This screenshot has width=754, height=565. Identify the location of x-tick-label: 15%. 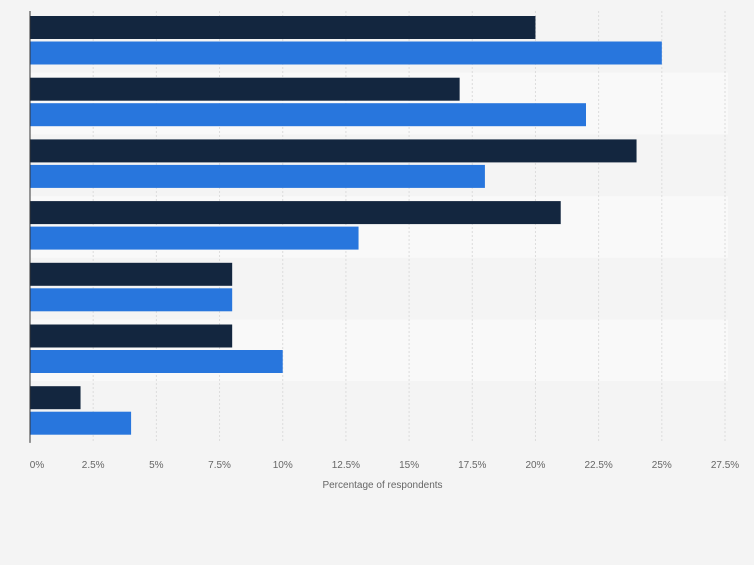
(409, 465).